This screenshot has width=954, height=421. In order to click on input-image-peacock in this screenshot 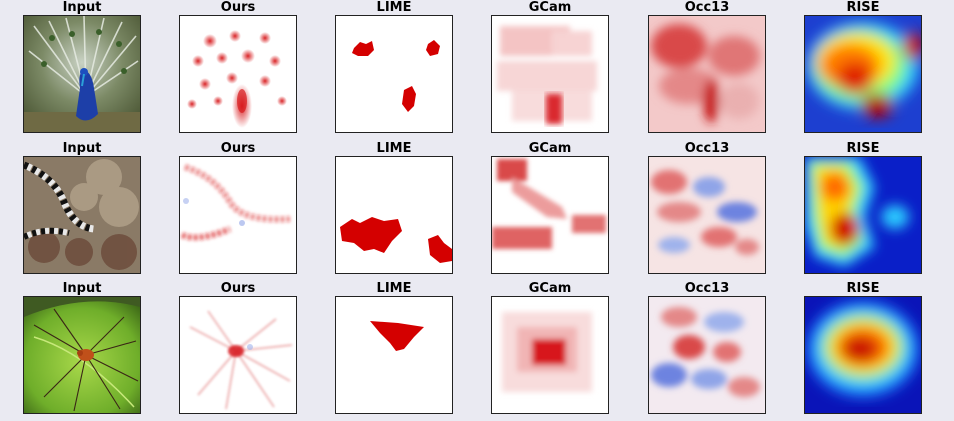, I will do `click(82, 74)`.